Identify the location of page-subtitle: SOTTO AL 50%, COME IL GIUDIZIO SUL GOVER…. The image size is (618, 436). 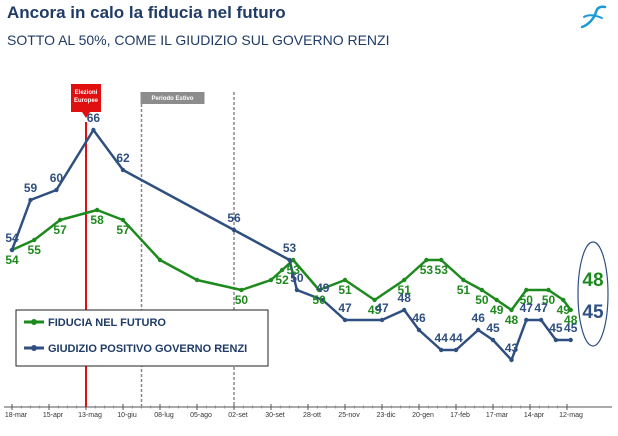
(198, 40).